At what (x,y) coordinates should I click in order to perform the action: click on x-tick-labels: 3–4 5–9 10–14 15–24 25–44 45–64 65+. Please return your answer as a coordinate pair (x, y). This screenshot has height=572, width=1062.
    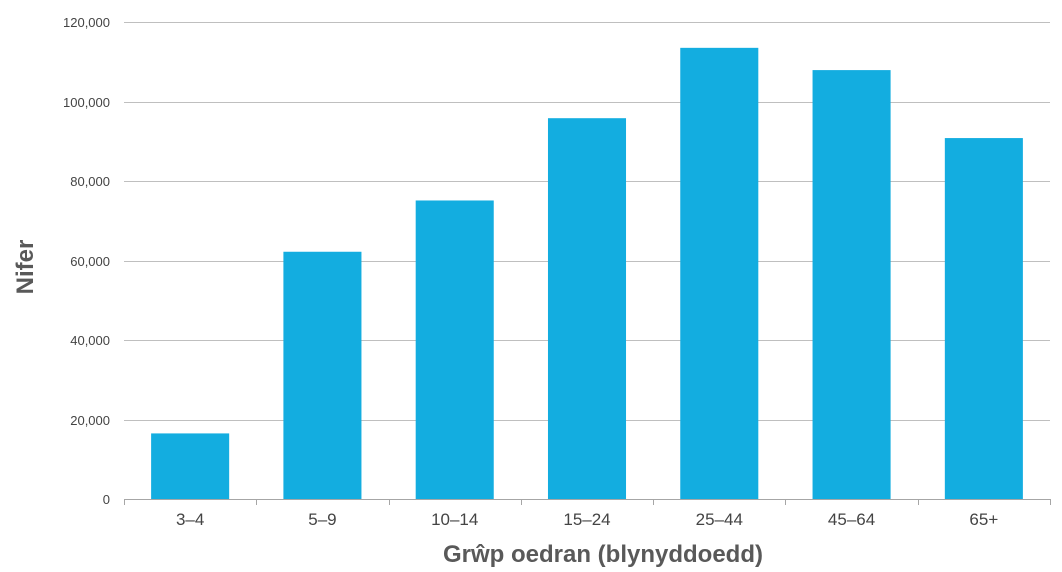
    Looking at the image, I should click on (587, 519).